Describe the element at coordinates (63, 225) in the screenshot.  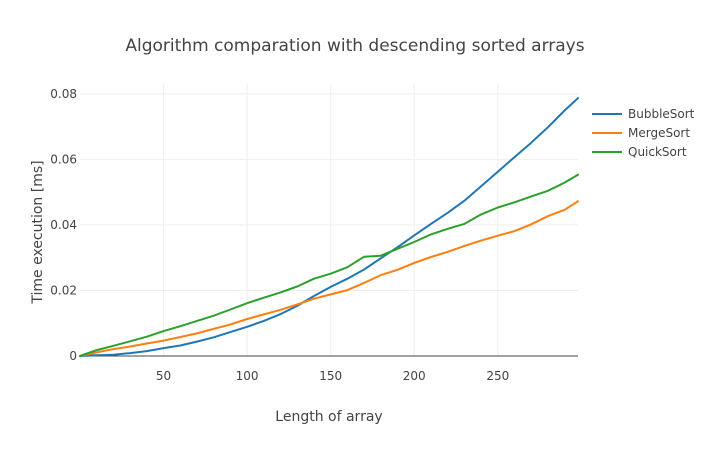
I see `y-tick-label: 0.04` at that location.